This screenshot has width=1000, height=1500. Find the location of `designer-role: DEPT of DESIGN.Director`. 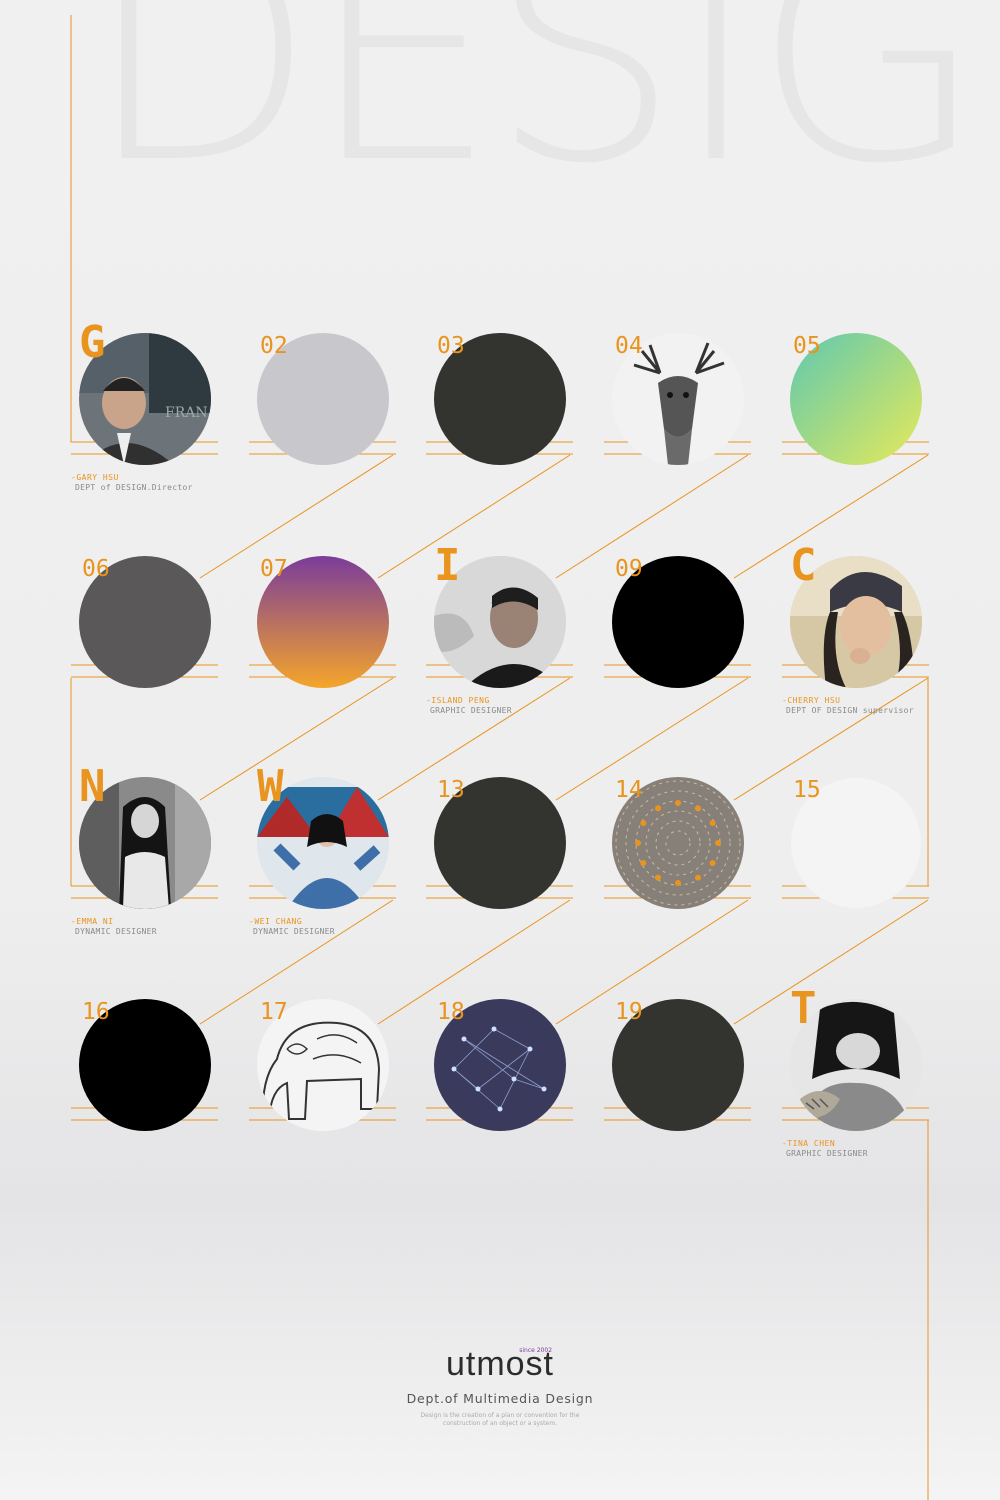

designer-role: DEPT of DESIGN.Director is located at coordinates (134, 487).